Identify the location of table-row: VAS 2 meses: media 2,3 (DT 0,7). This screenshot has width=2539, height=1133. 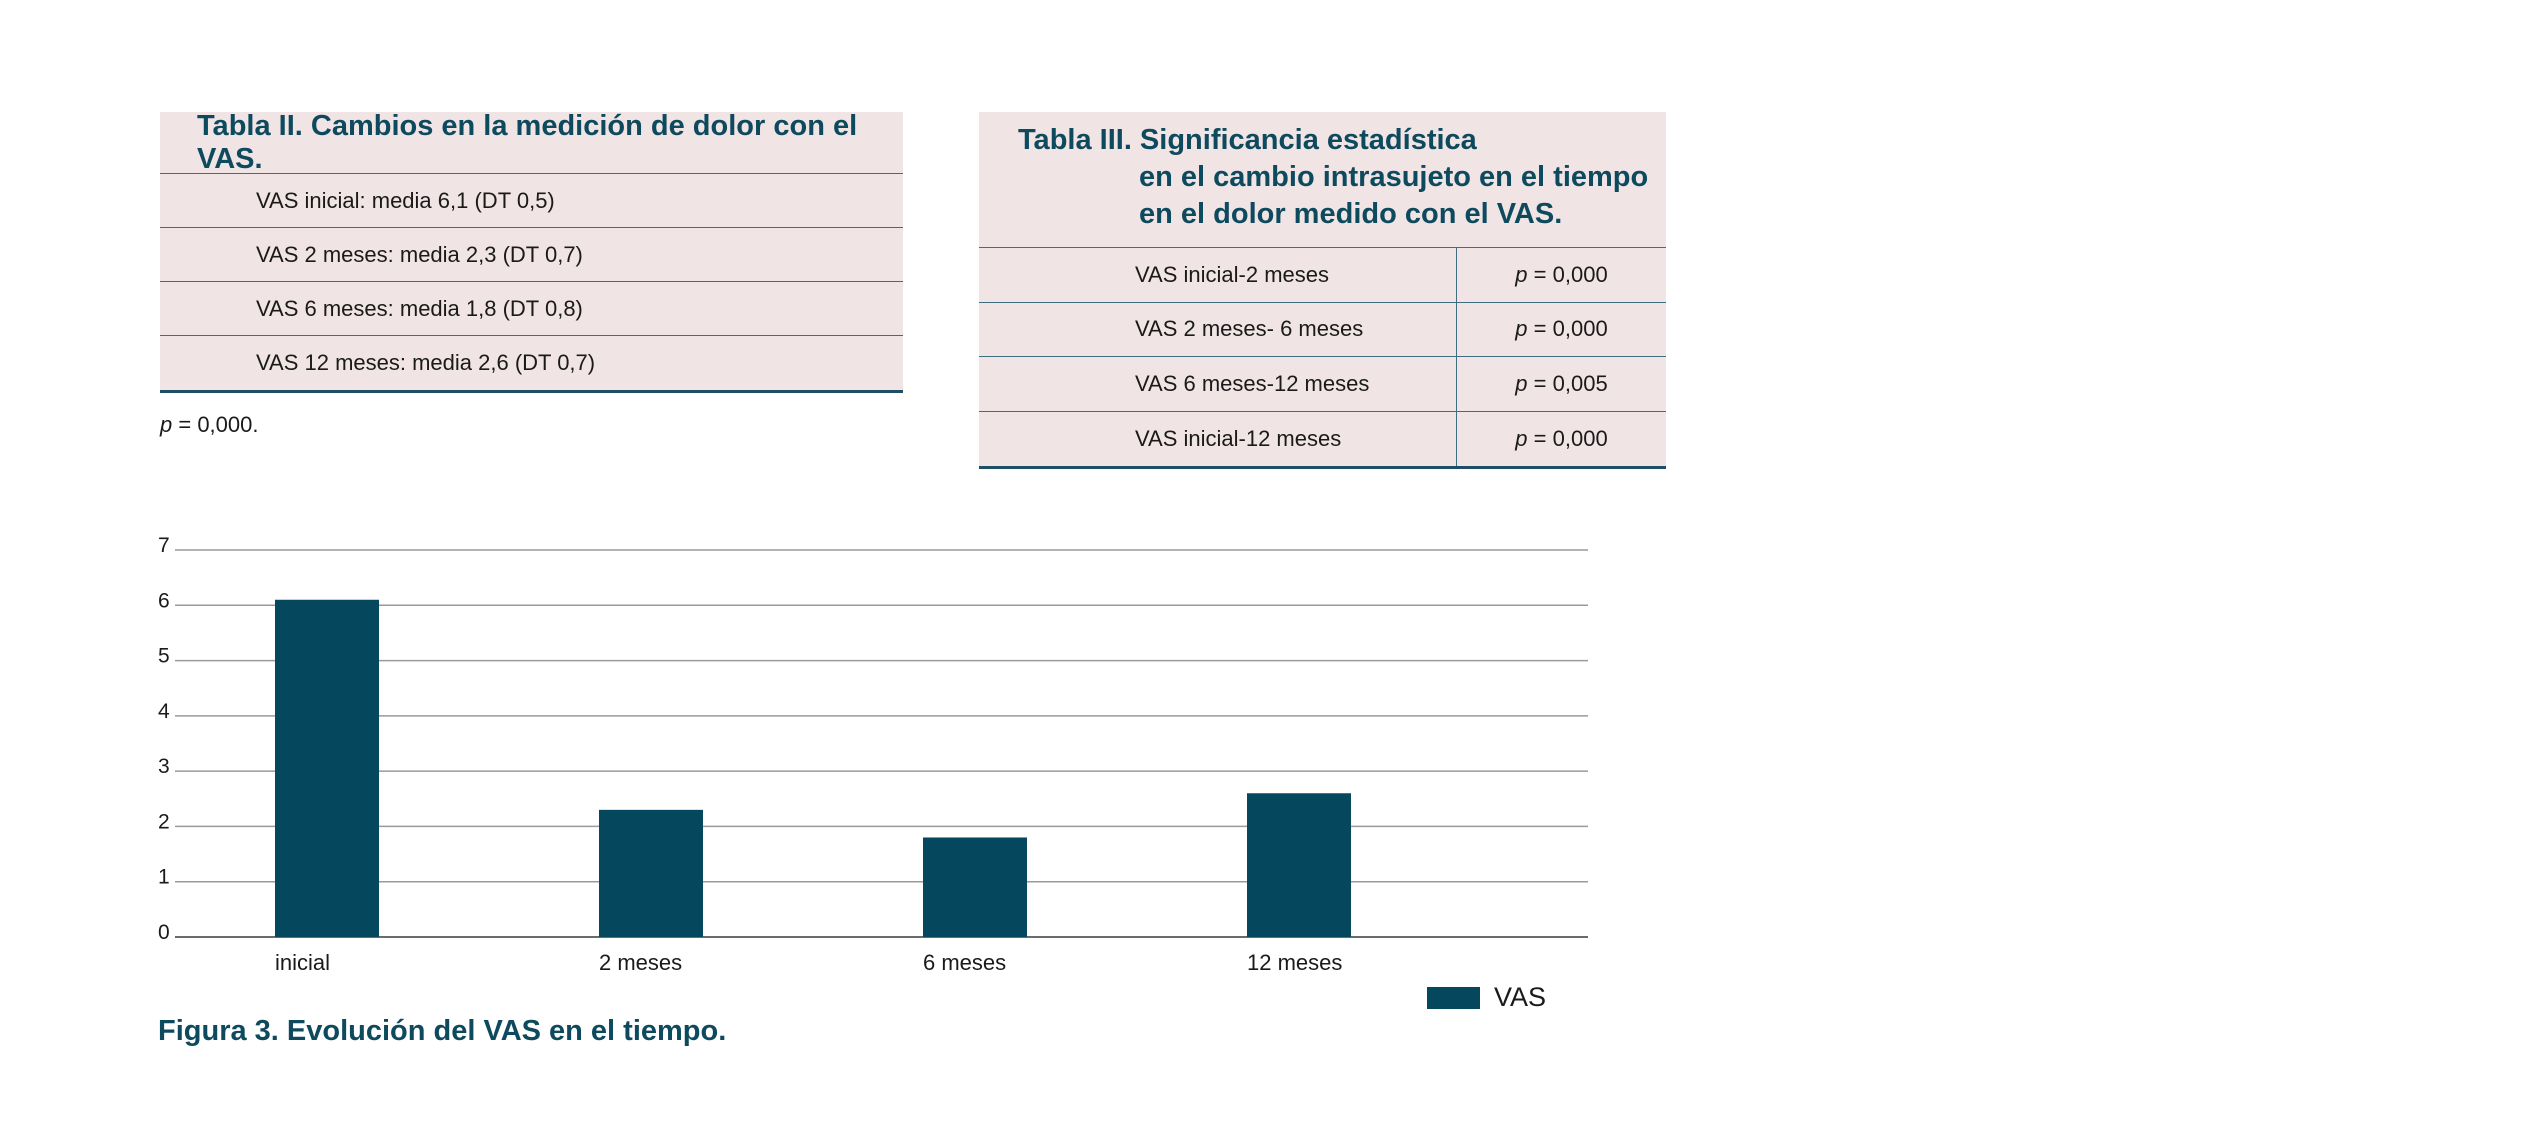
(531, 255).